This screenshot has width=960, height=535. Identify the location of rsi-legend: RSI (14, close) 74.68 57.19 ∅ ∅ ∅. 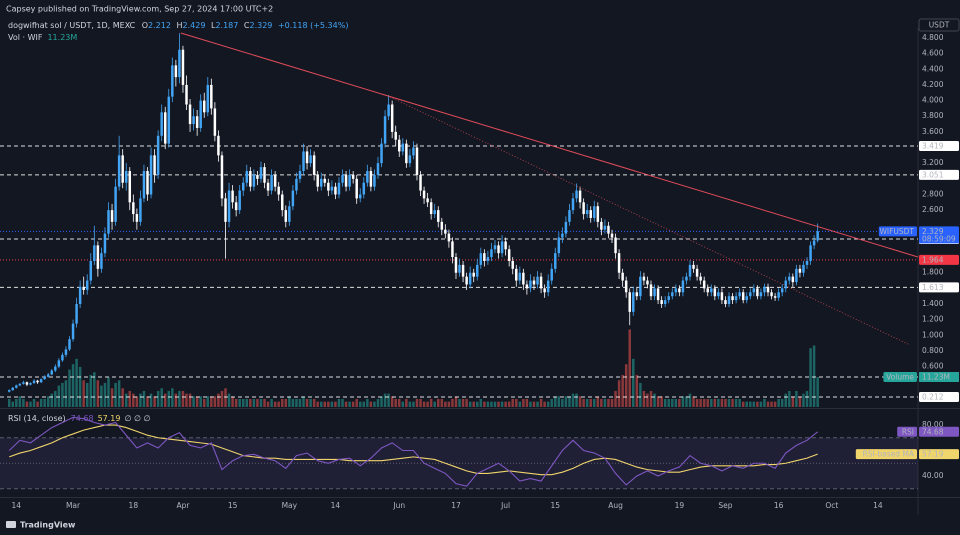
(79, 418).